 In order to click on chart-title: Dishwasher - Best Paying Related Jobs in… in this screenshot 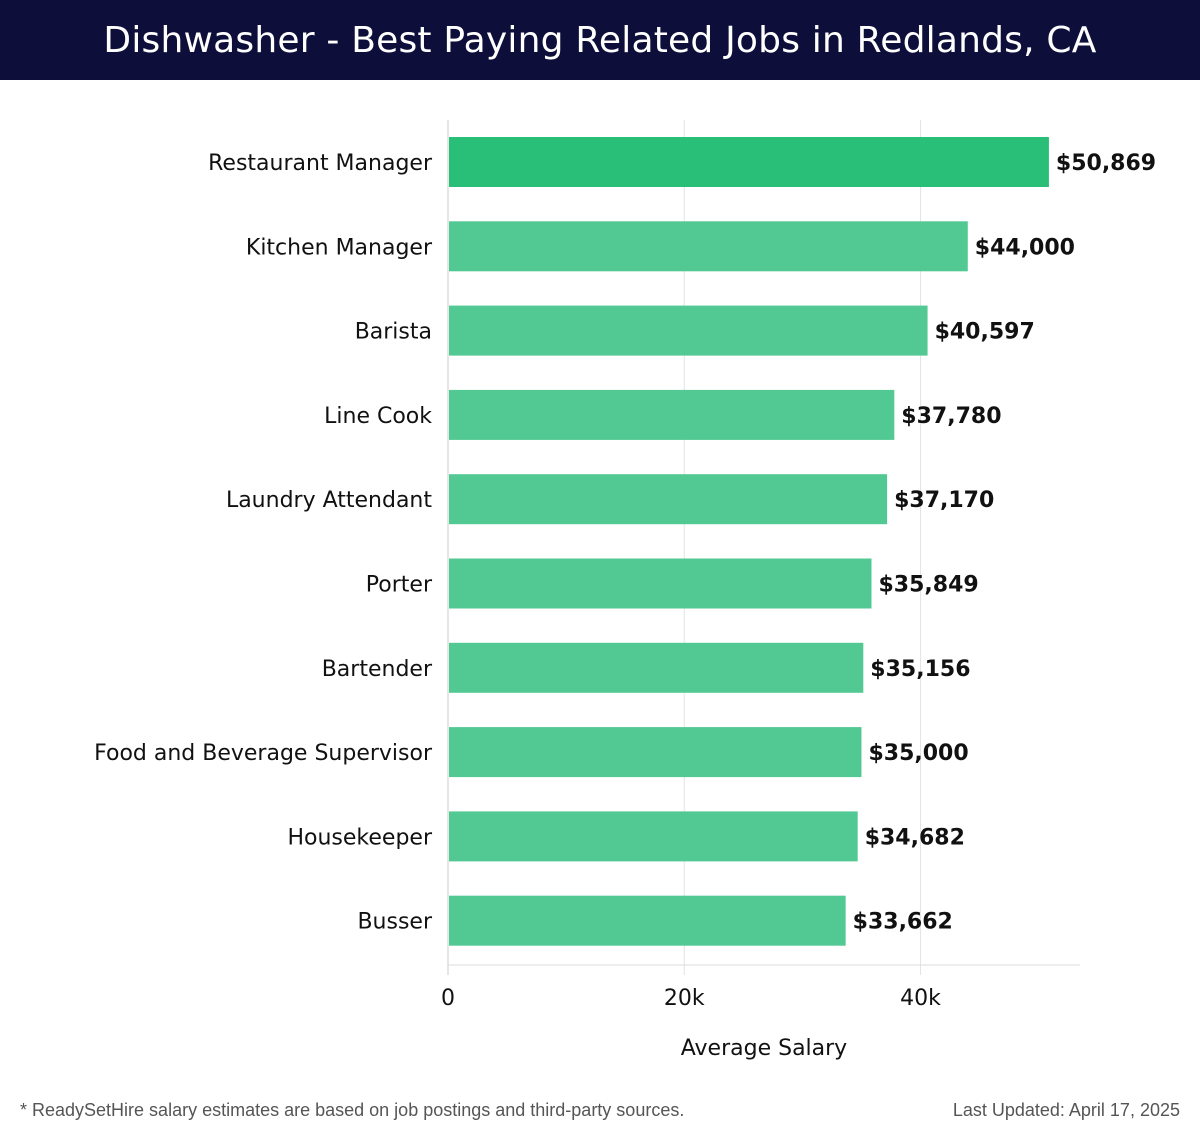, I will do `click(600, 40)`.